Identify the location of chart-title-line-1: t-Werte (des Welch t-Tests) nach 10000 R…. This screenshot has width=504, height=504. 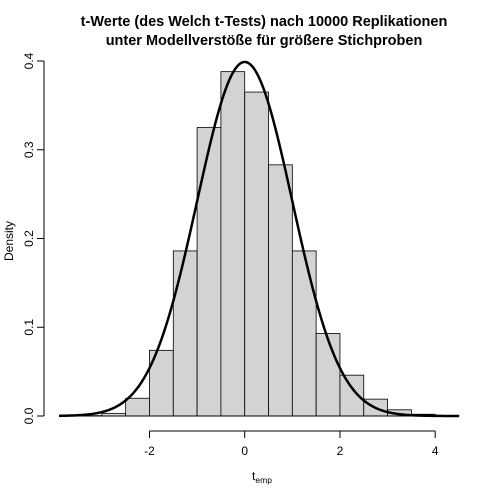
(264, 22).